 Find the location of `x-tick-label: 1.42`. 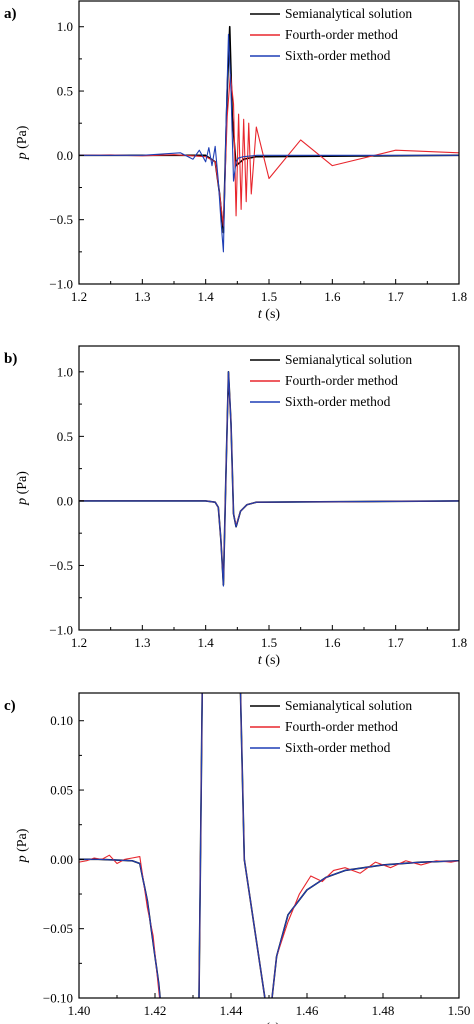

x-tick-label: 1.42 is located at coordinates (155, 1010).